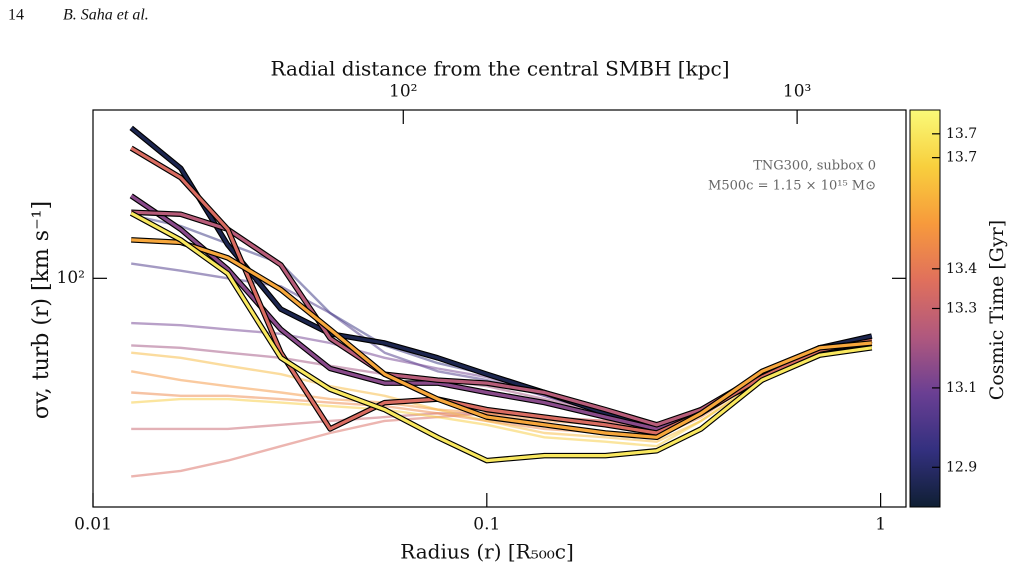  Describe the element at coordinates (961, 388) in the screenshot. I see `colorbar-tick-label: 13.1` at that location.